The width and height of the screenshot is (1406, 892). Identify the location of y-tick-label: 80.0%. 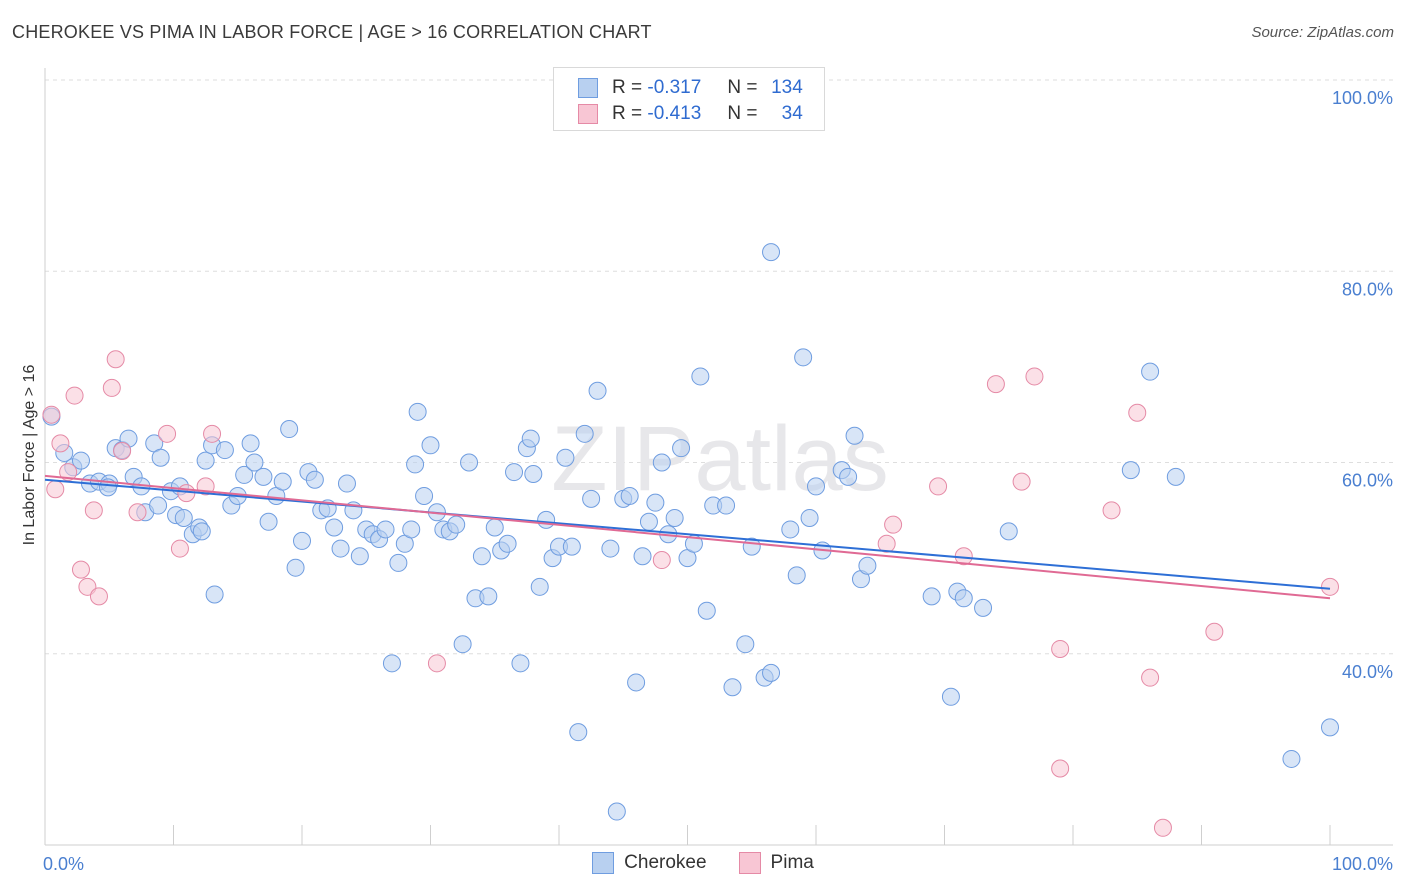
(1367, 289).